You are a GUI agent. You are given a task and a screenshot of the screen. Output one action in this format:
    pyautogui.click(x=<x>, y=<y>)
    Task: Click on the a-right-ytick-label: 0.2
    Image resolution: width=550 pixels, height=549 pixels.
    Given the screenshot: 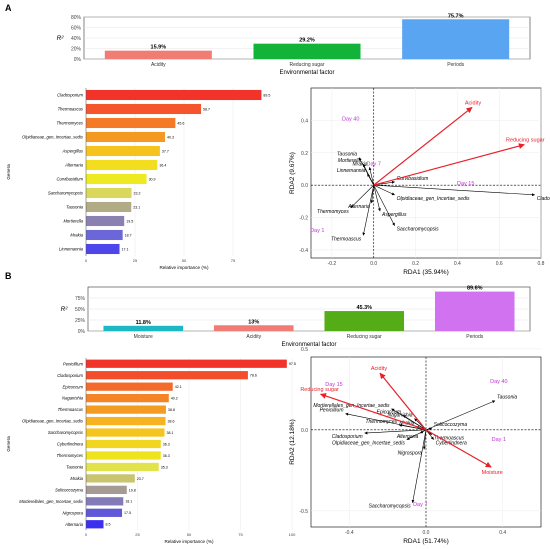 What is the action you would take?
    pyautogui.click(x=304, y=154)
    